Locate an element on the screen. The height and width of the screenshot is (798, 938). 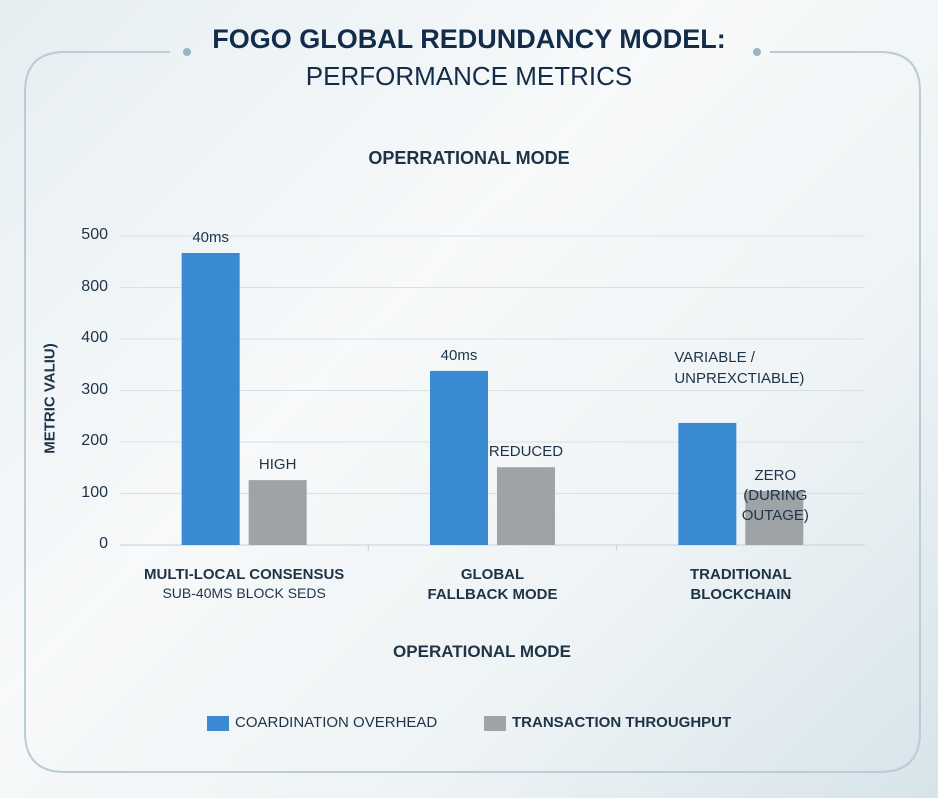
chart-heading: OPERRATIONAL MODE is located at coordinates (469, 158).